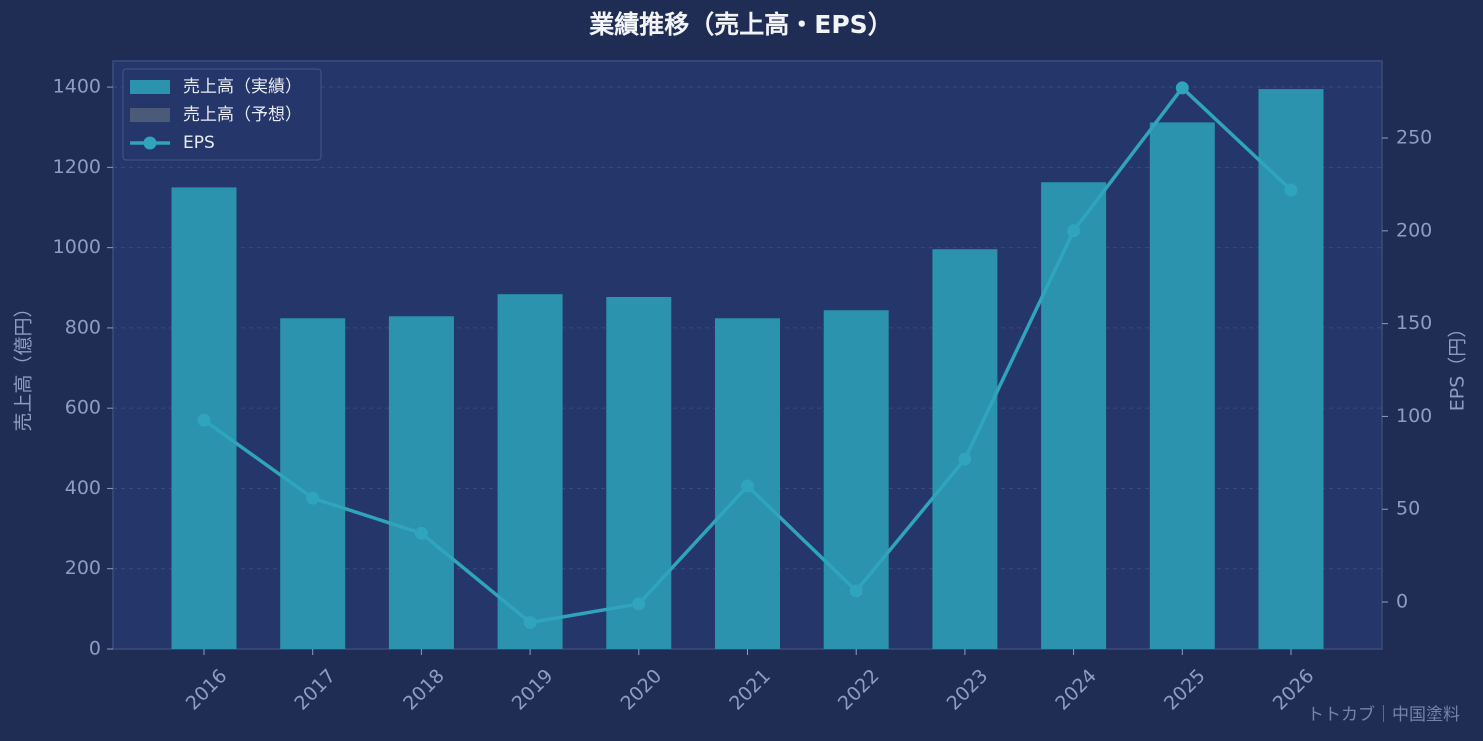 The image size is (1483, 741). I want to click on y2-tick-label: 100, so click(1414, 416).